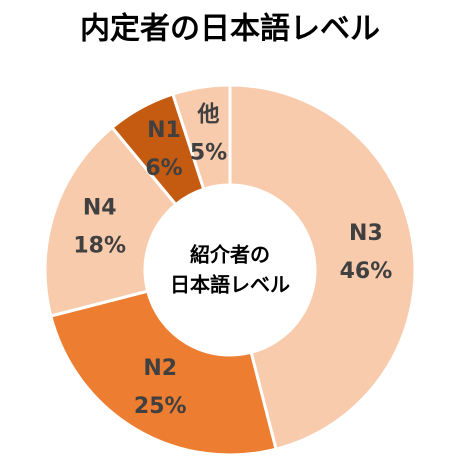 Image resolution: width=460 pixels, height=474 pixels. Describe the element at coordinates (163, 168) in the screenshot. I see `segment-value-label: 6%` at that location.